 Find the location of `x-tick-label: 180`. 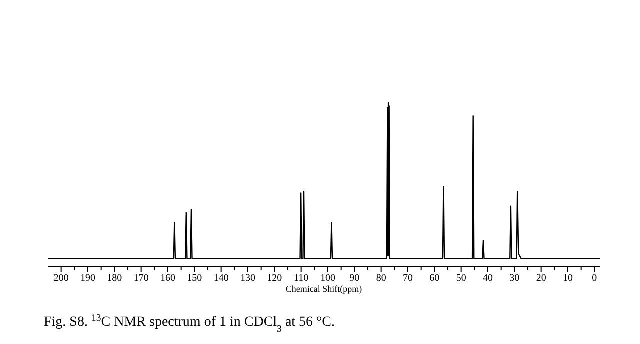

x-tick-label: 180 is located at coordinates (114, 278).